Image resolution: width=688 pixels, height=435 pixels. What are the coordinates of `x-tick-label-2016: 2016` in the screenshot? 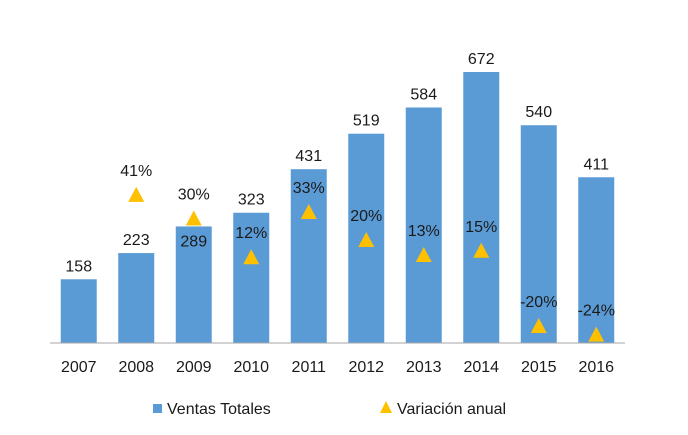 It's located at (596, 367).